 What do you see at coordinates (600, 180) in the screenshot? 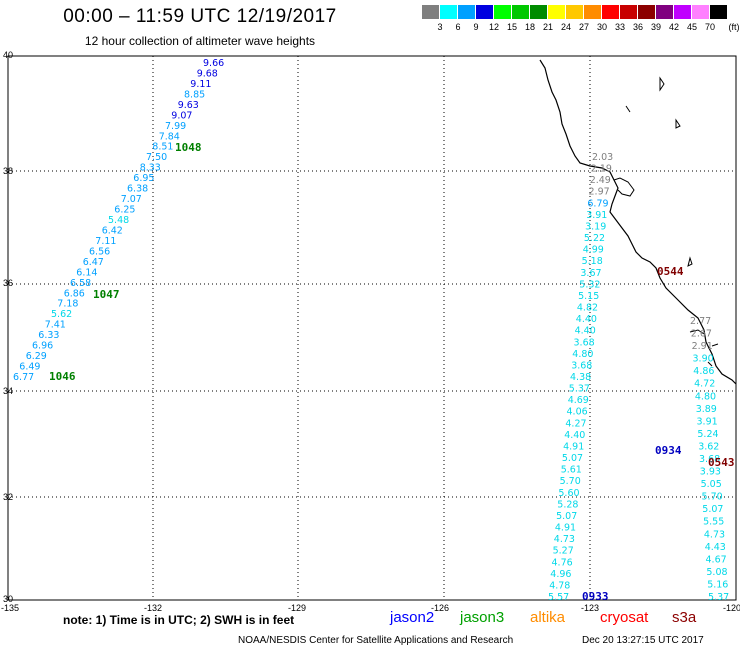
I see `wave-height-value: 2.49` at bounding box center [600, 180].